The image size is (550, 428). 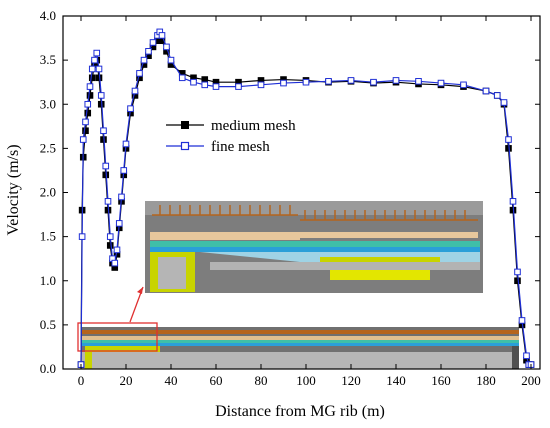 I want to click on inset-schematic, so click(x=314, y=247).